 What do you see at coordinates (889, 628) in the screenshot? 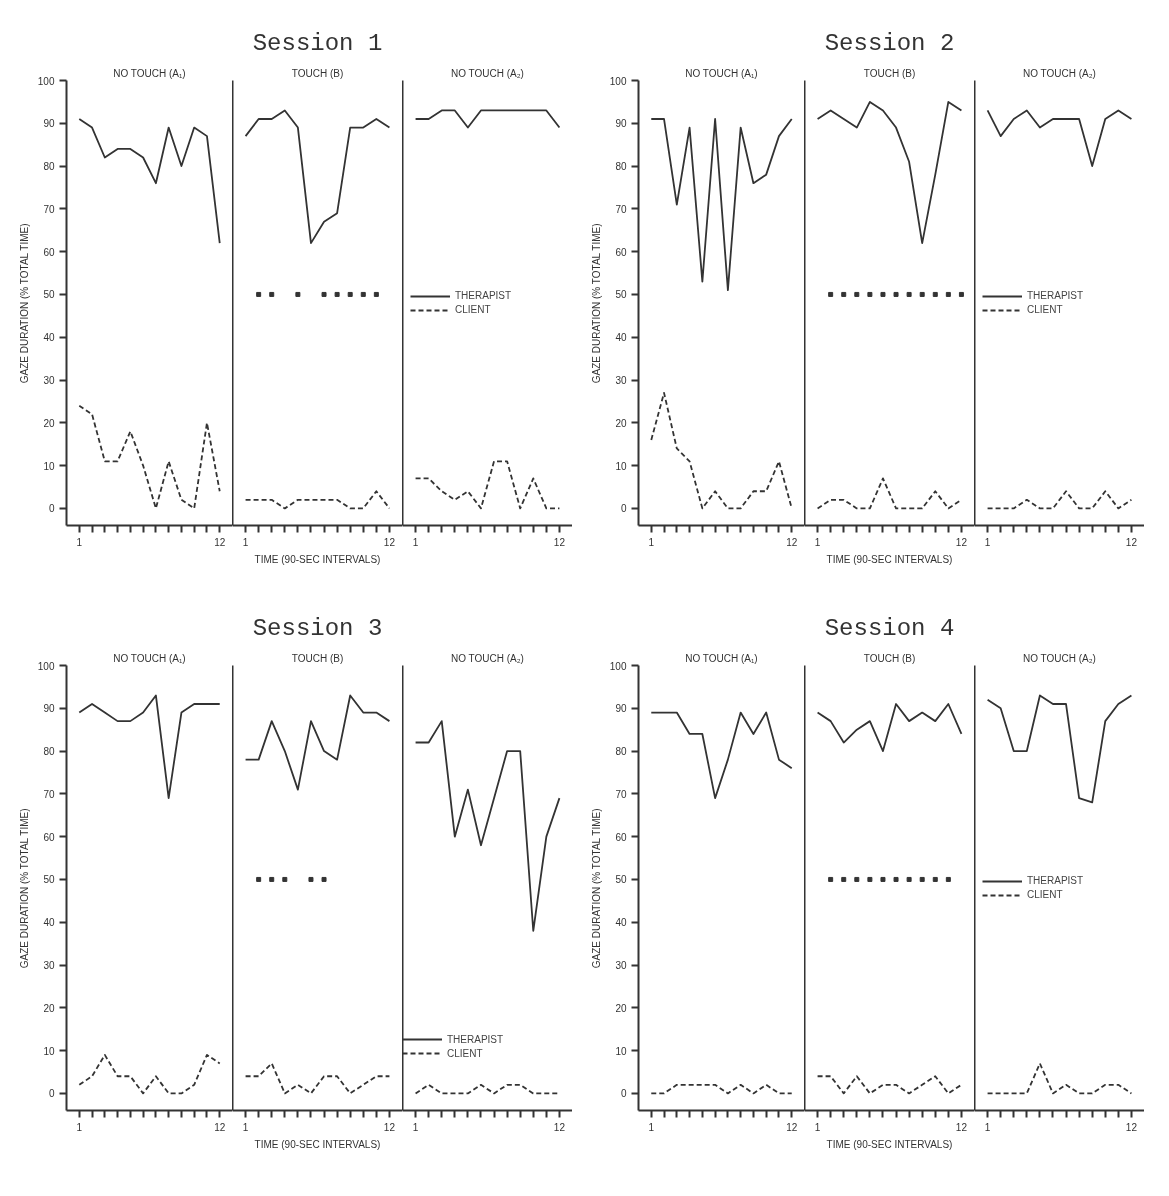
I see `chart-title: Session 4` at bounding box center [889, 628].